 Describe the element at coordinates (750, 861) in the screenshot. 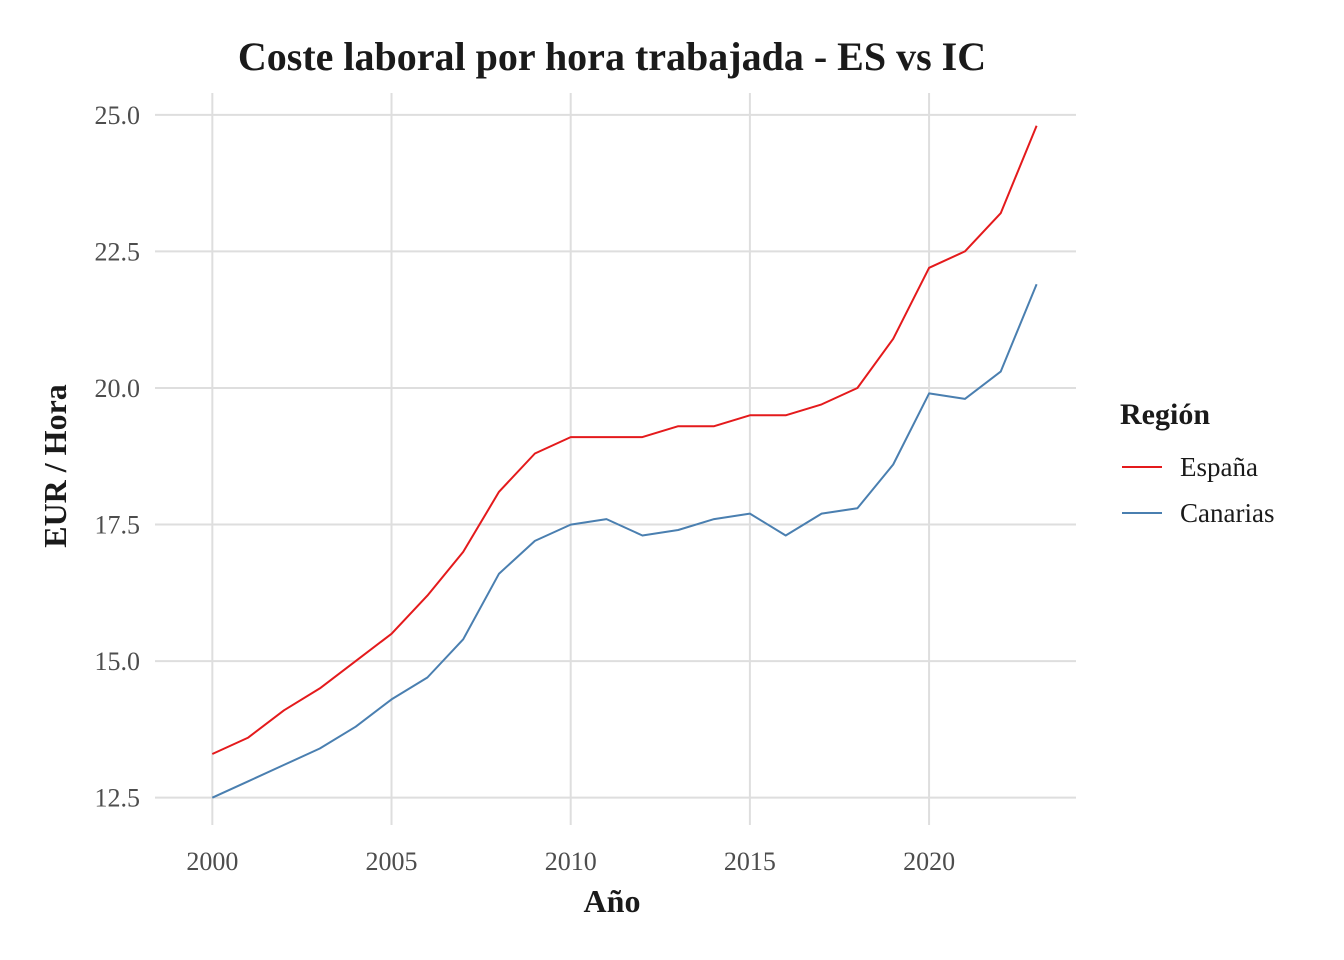

I see `x-tick-label: 2015` at that location.